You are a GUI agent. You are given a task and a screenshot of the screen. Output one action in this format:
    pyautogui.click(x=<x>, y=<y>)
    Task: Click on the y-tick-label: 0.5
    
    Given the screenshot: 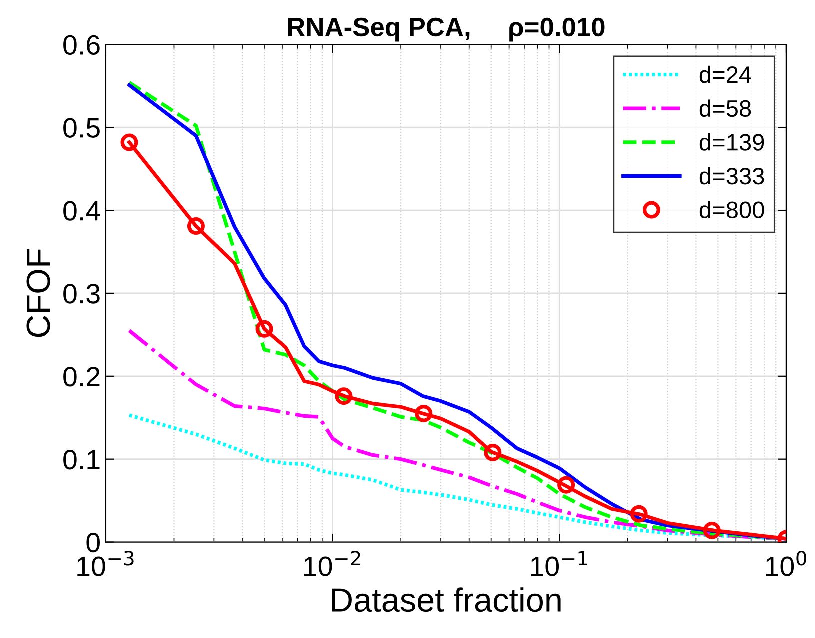 What is the action you would take?
    pyautogui.click(x=82, y=128)
    